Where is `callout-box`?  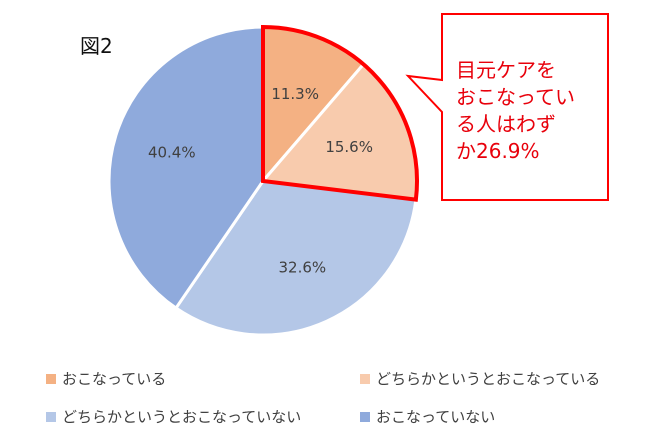 callout-box is located at coordinates (507, 107).